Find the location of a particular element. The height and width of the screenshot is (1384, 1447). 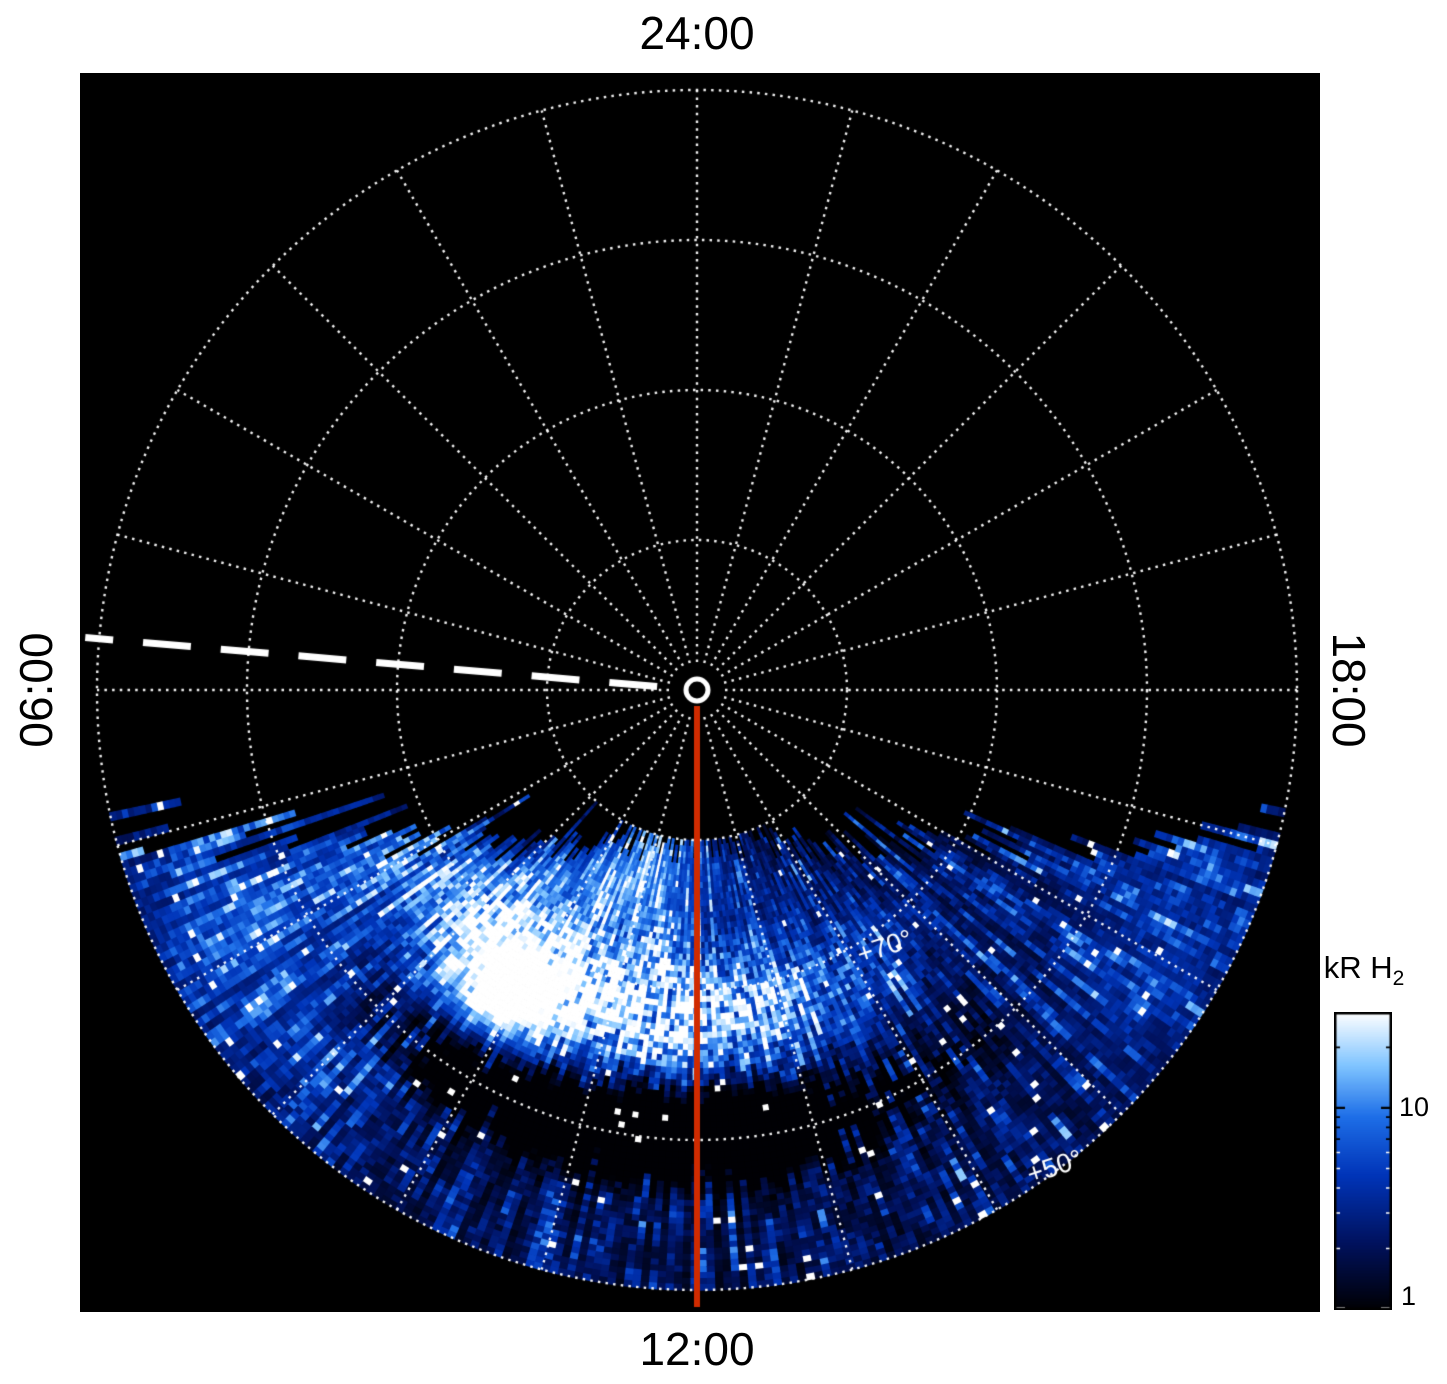

colorbar-tick-1: 1 is located at coordinates (1409, 1296).